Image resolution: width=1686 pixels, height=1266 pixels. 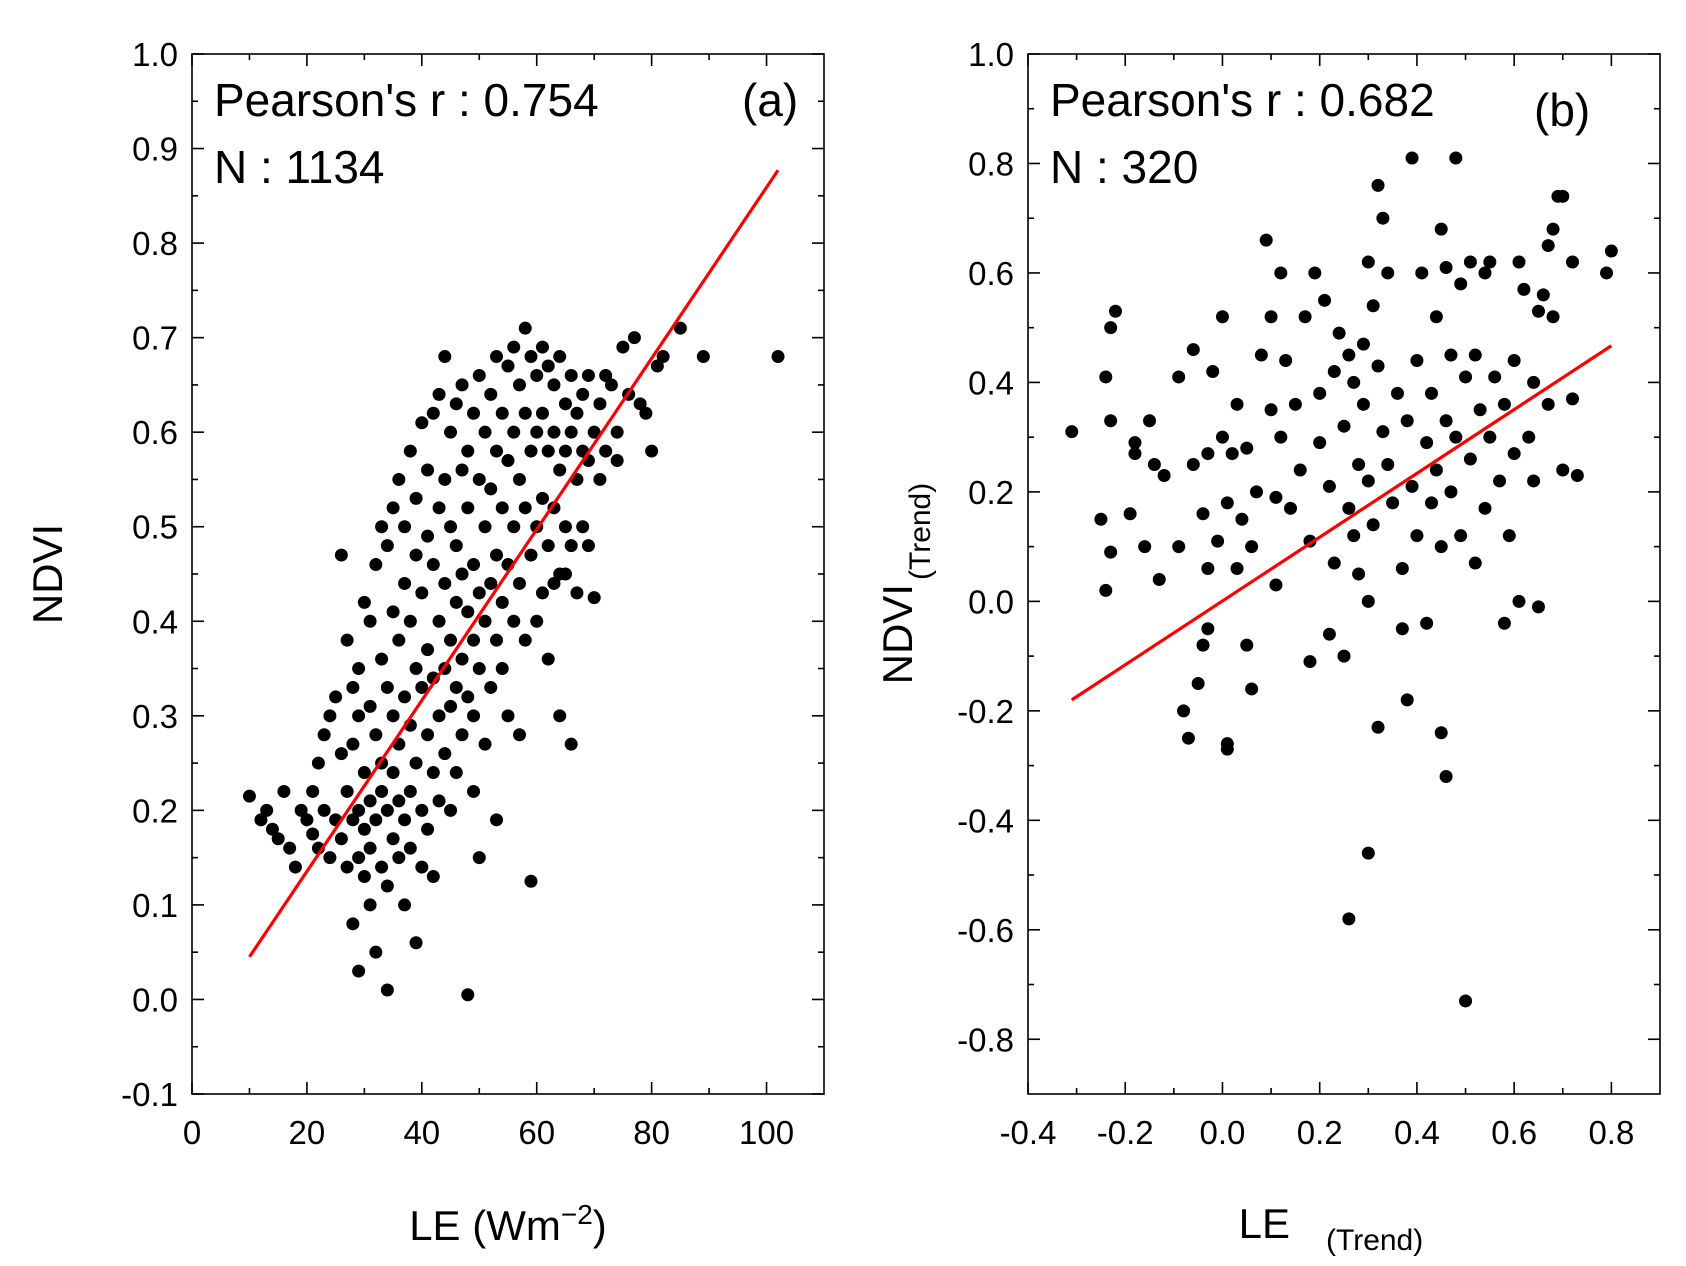 I want to click on panel-a-xtick-label: 100, so click(x=766, y=1132).